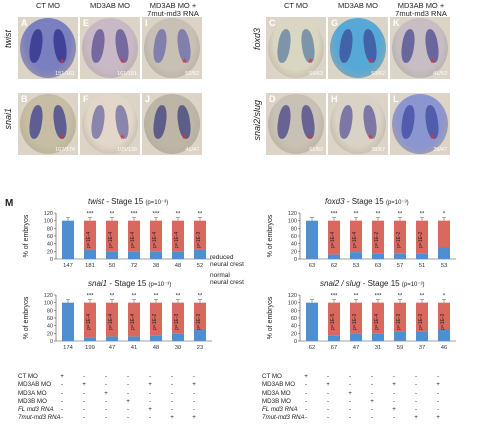 This screenshot has width=500, height=424. What do you see at coordinates (96, 201) in the screenshot?
I see `chart-gene: twist` at bounding box center [96, 201].